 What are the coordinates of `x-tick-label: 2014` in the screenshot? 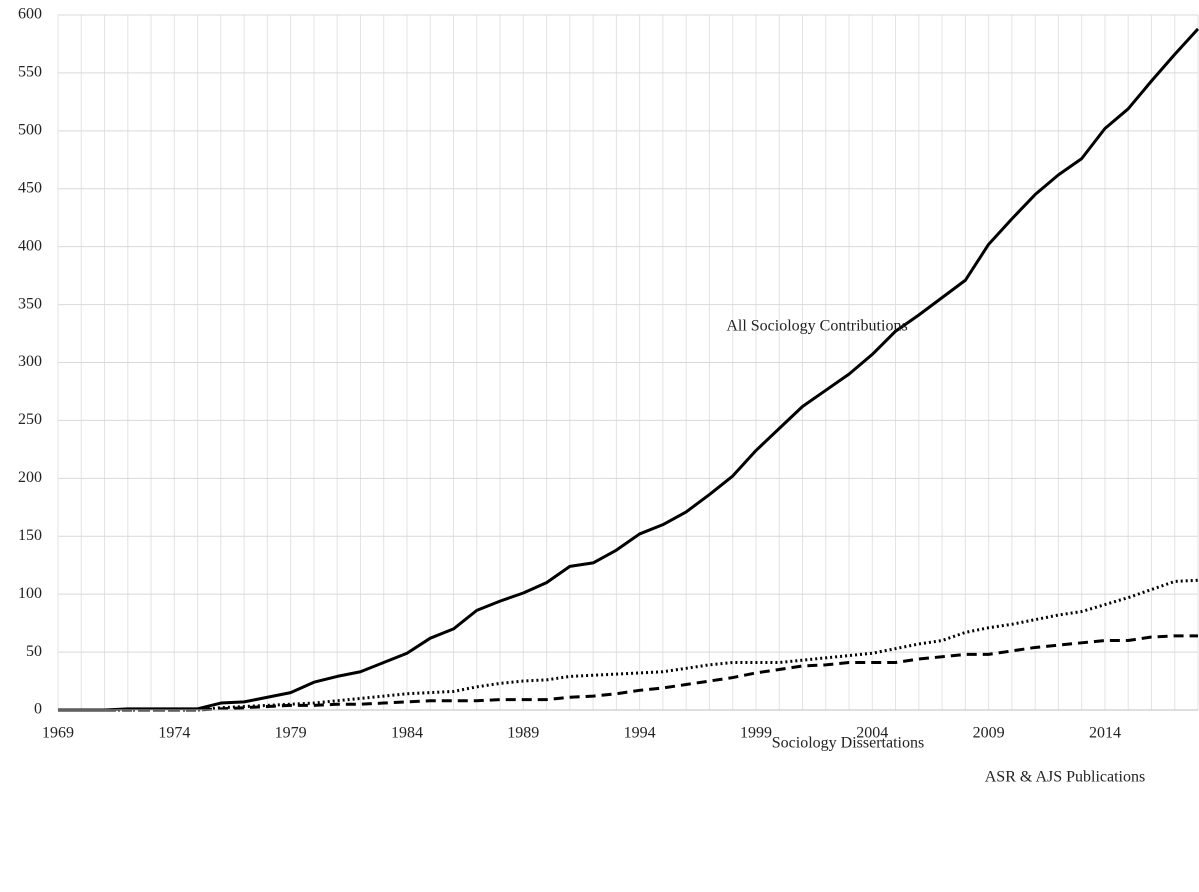 It's located at (1105, 733).